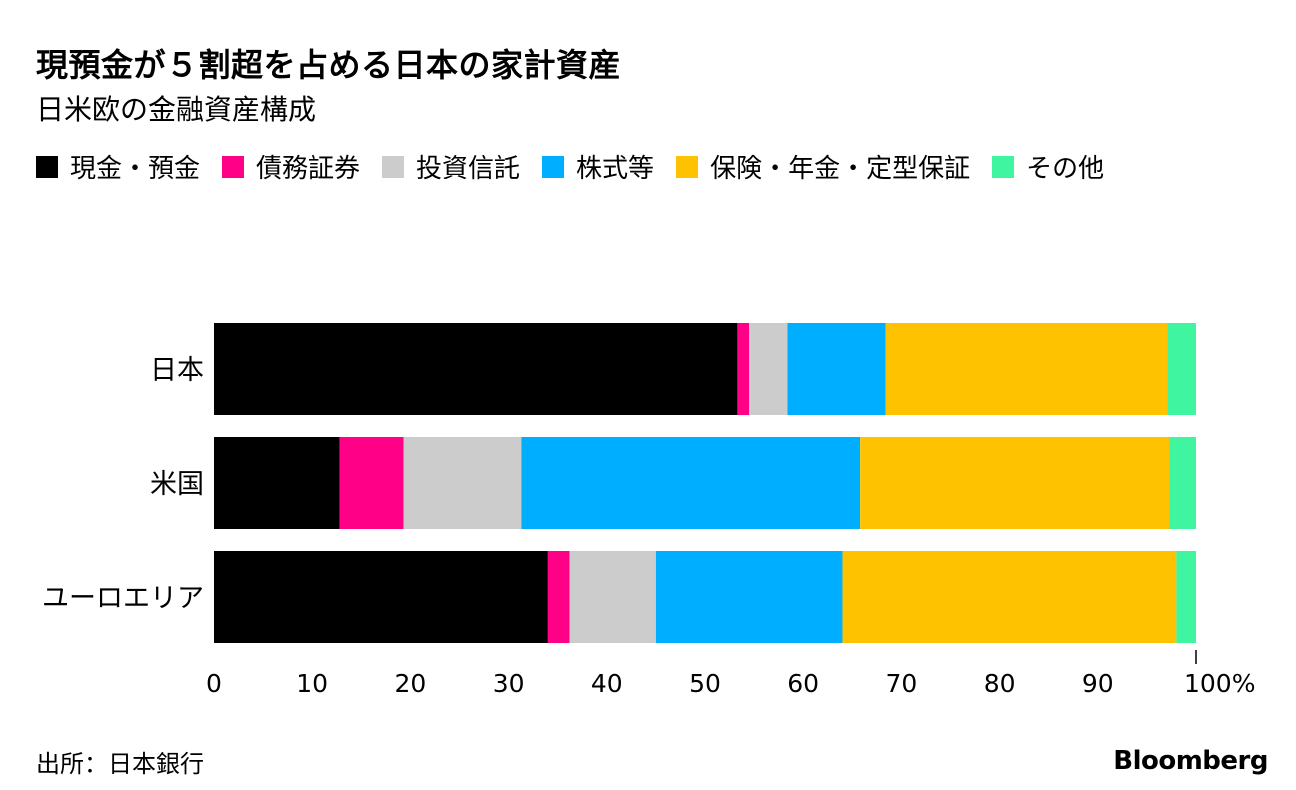 The height and width of the screenshot is (790, 1296). Describe the element at coordinates (607, 683) in the screenshot. I see `x-tick-label: 40` at that location.